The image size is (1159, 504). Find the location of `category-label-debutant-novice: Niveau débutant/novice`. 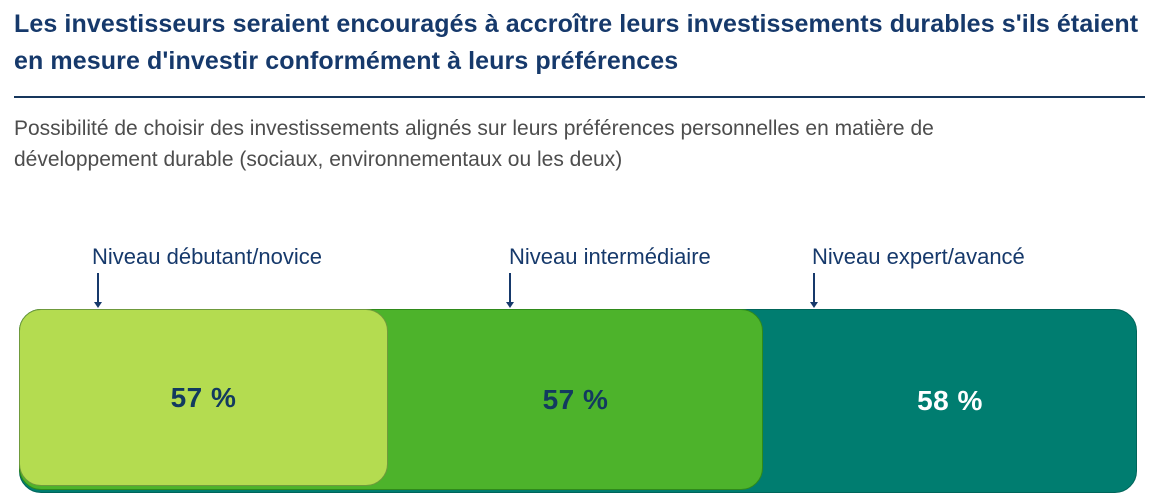

category-label-debutant-novice: Niveau débutant/novice is located at coordinates (207, 256).